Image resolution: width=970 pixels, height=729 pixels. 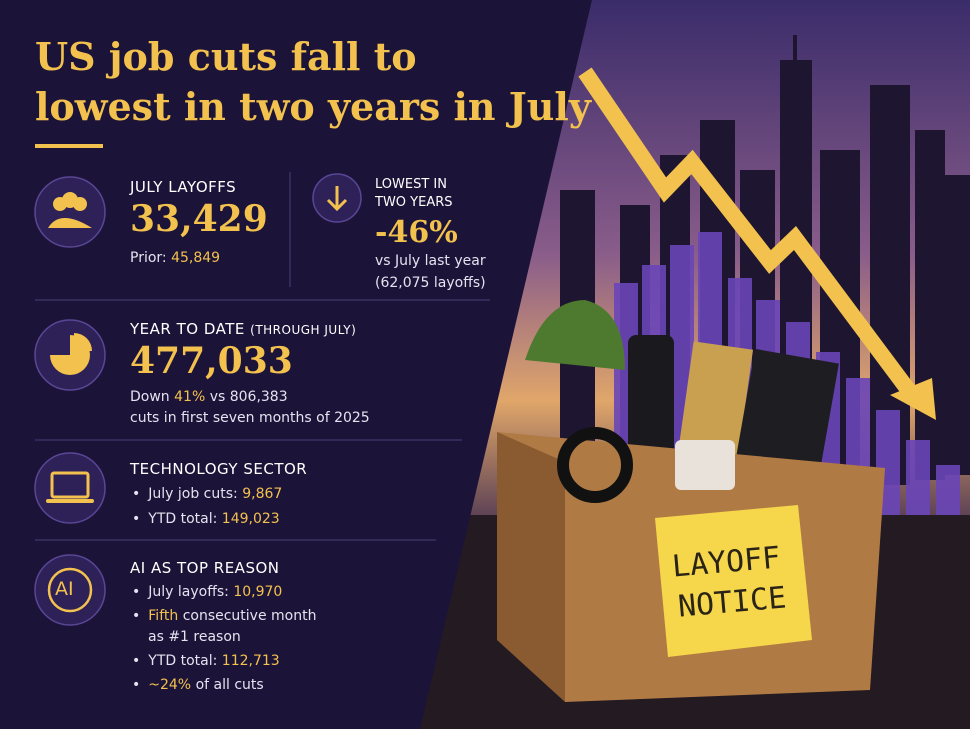 I want to click on stat-label: JULY LAYOFFS, so click(x=183, y=187).